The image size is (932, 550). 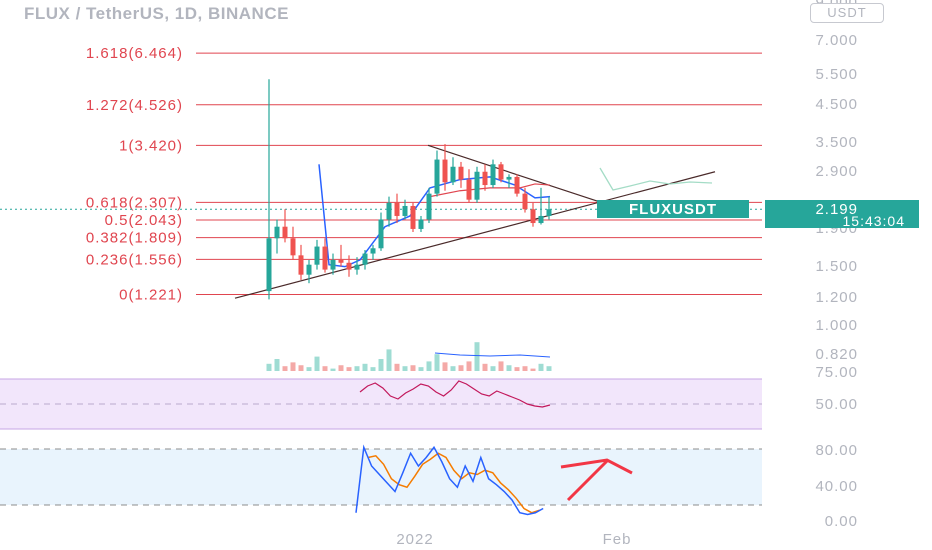 I want to click on fib-level-label: 1.618(6.464), so click(x=134, y=53).